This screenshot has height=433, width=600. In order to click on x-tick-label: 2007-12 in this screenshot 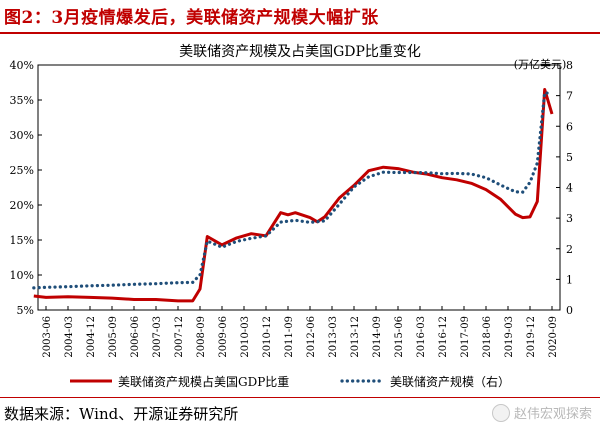, I will do `click(179, 337)`.